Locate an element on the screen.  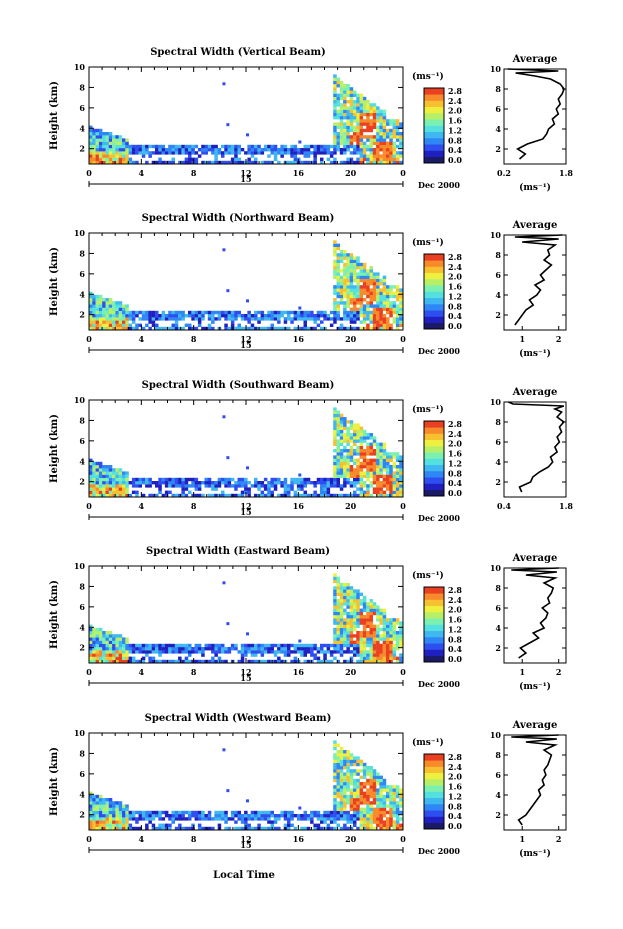
date-label: Dec 2000 is located at coordinates (439, 684).